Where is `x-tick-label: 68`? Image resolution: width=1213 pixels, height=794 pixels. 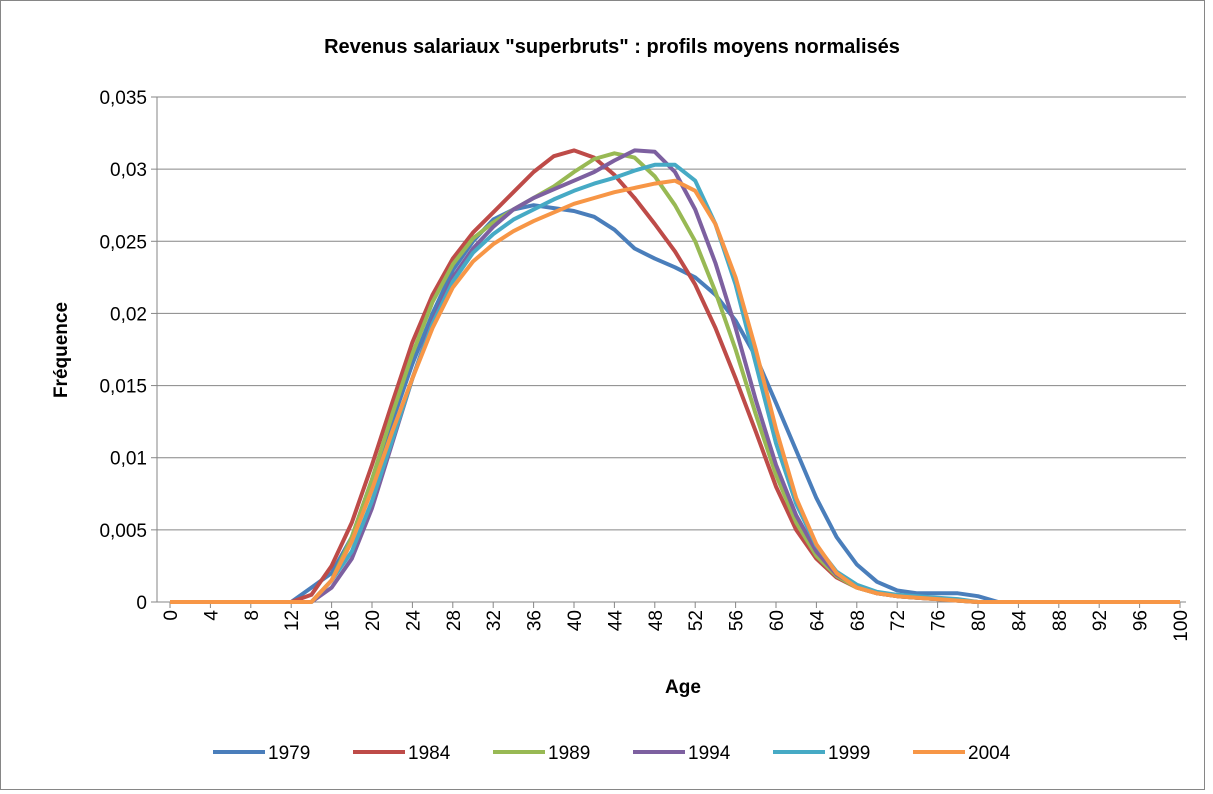 x-tick-label: 68 is located at coordinates (858, 620).